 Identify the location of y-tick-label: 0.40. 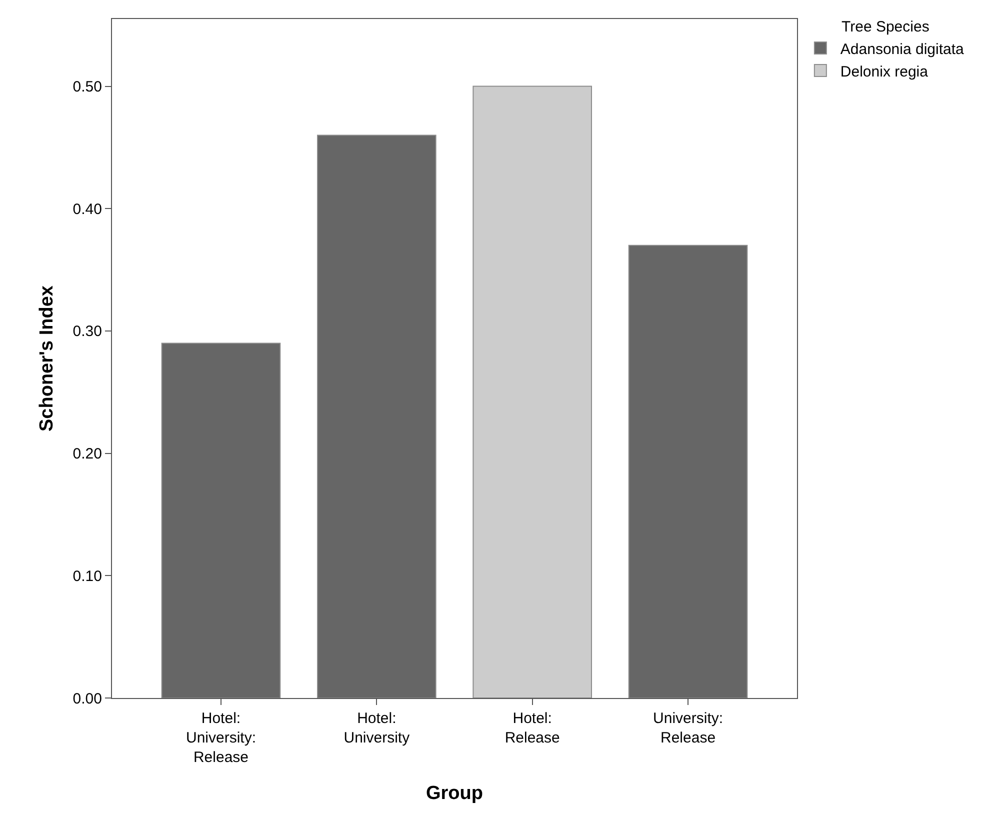
(87, 209).